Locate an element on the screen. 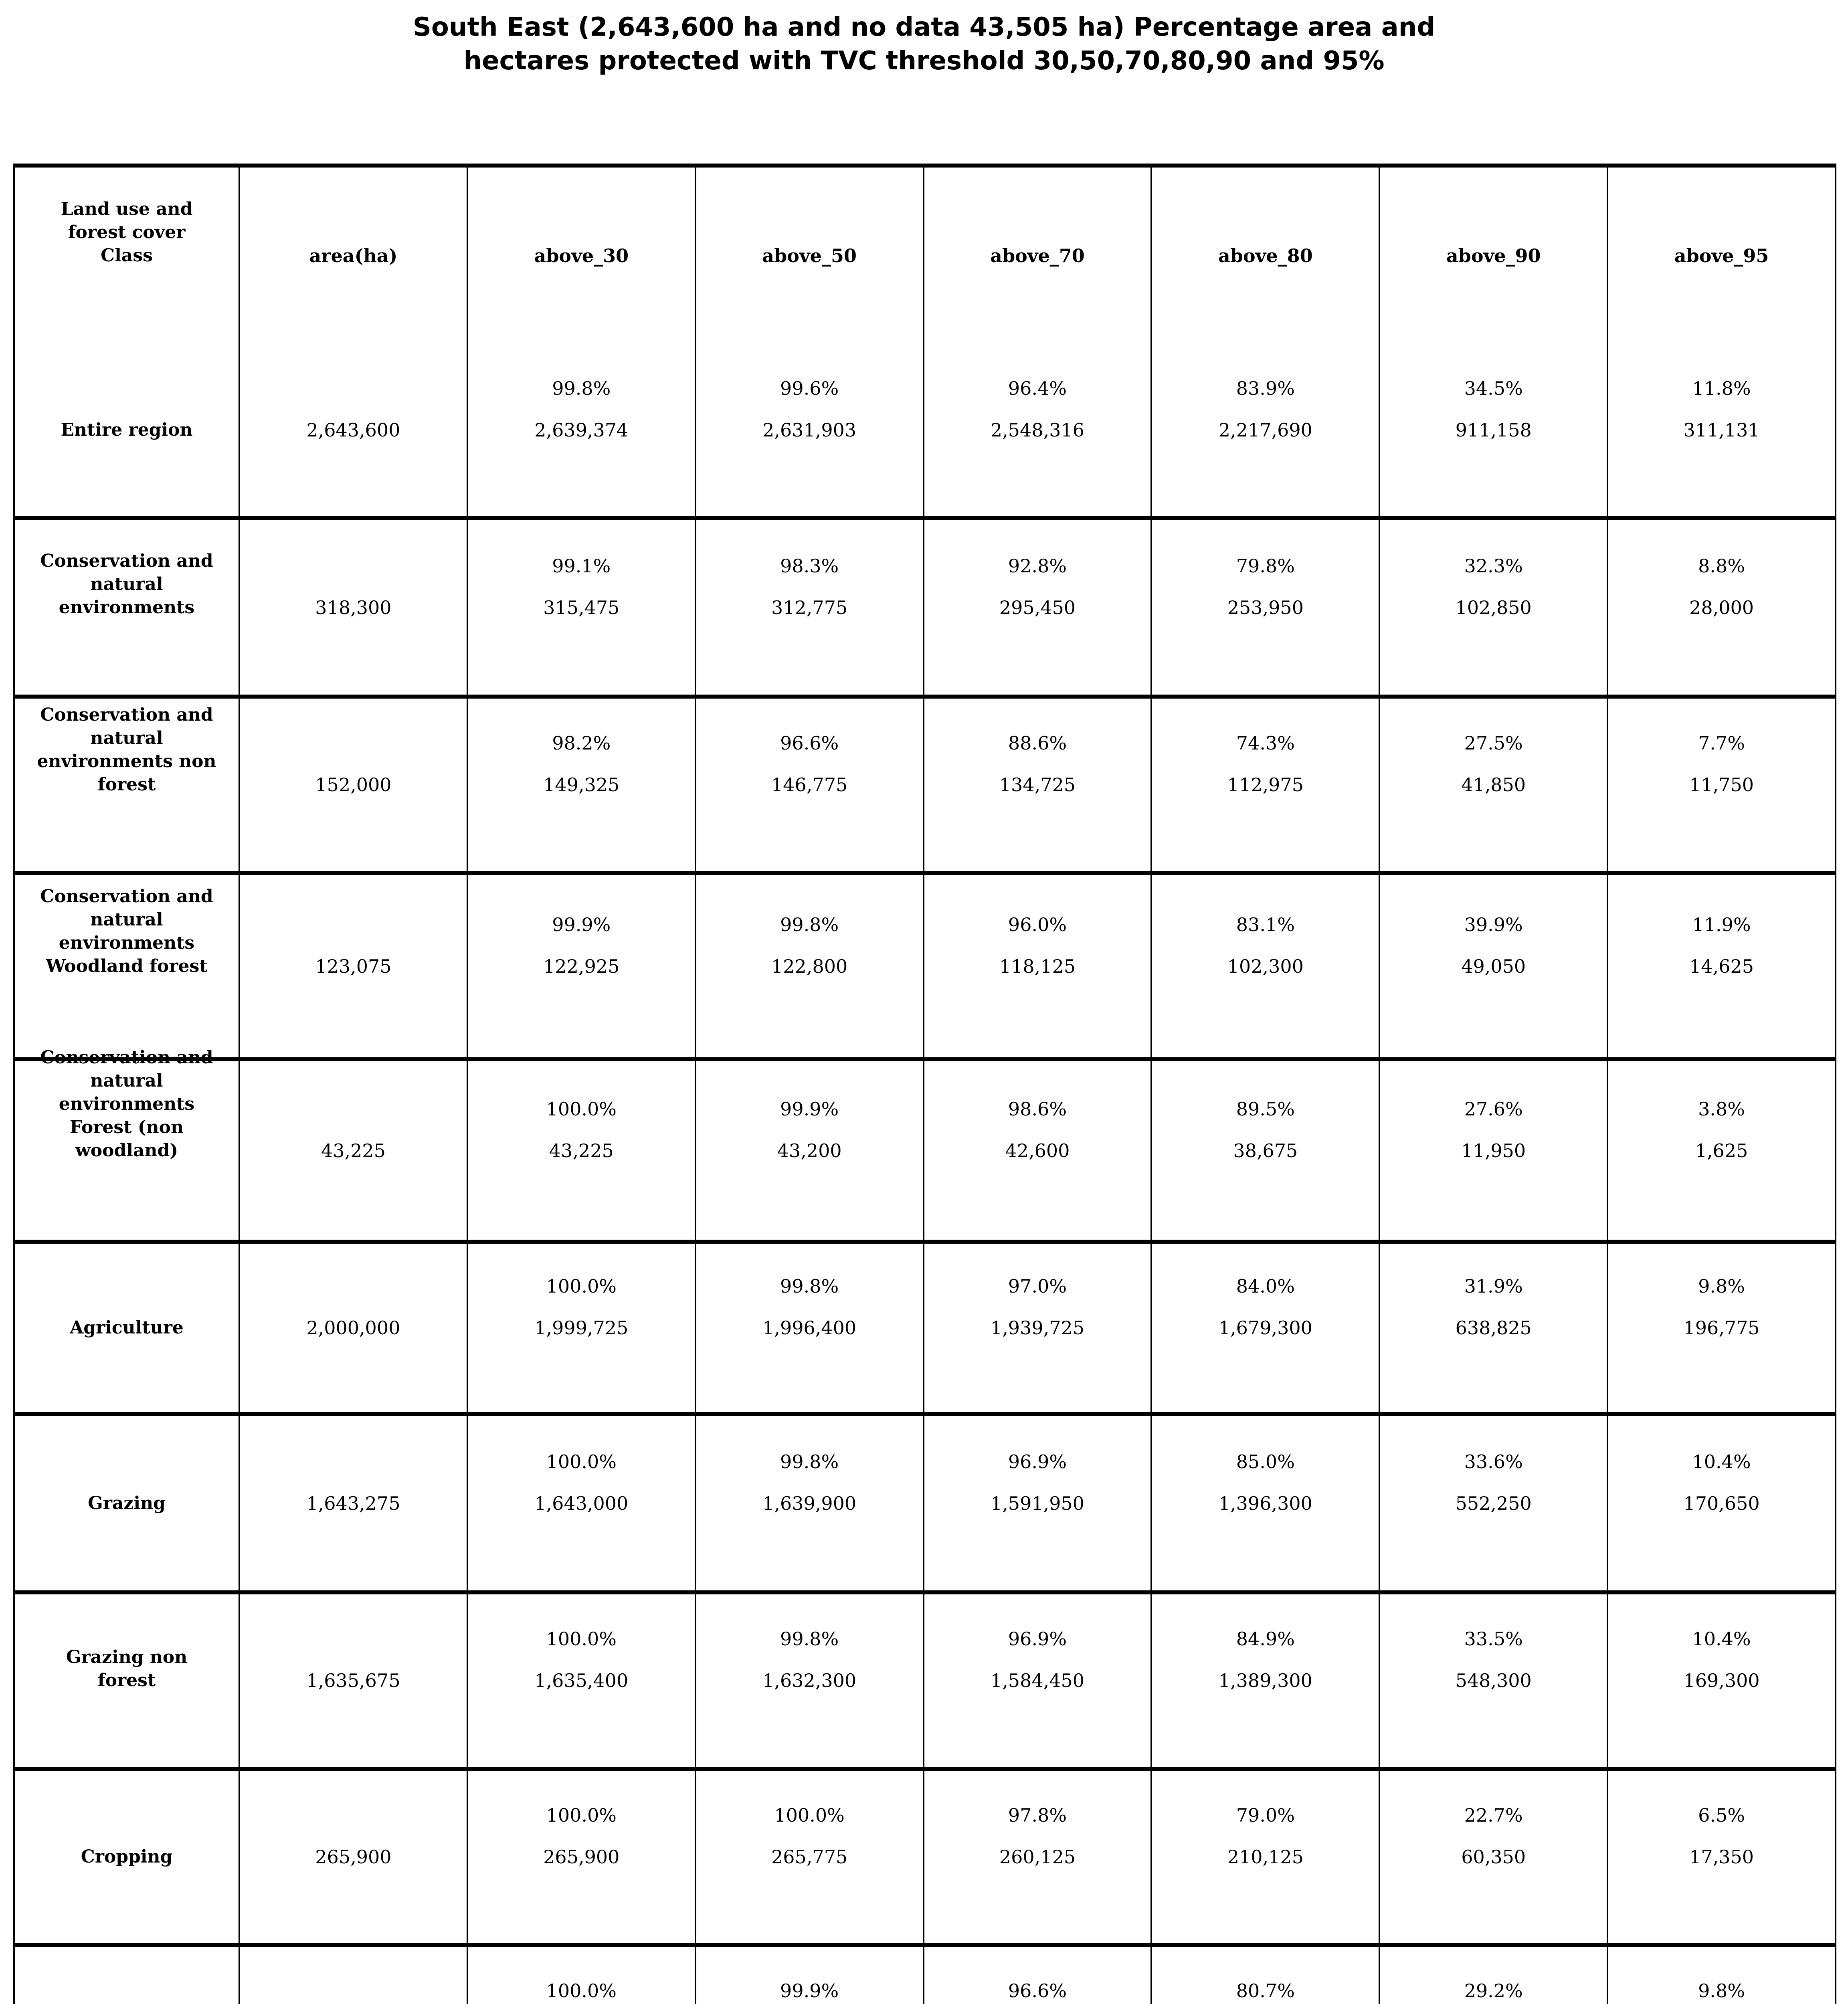  area-cell: 318,300 is located at coordinates (353, 607).